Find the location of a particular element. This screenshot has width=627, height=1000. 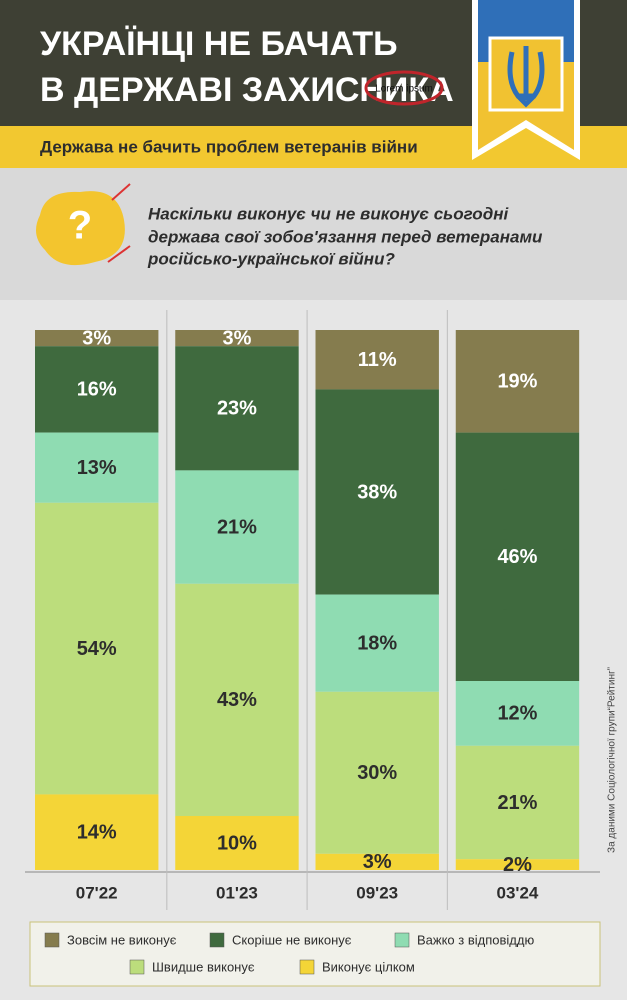

question-icon: ? is located at coordinates (83, 224).